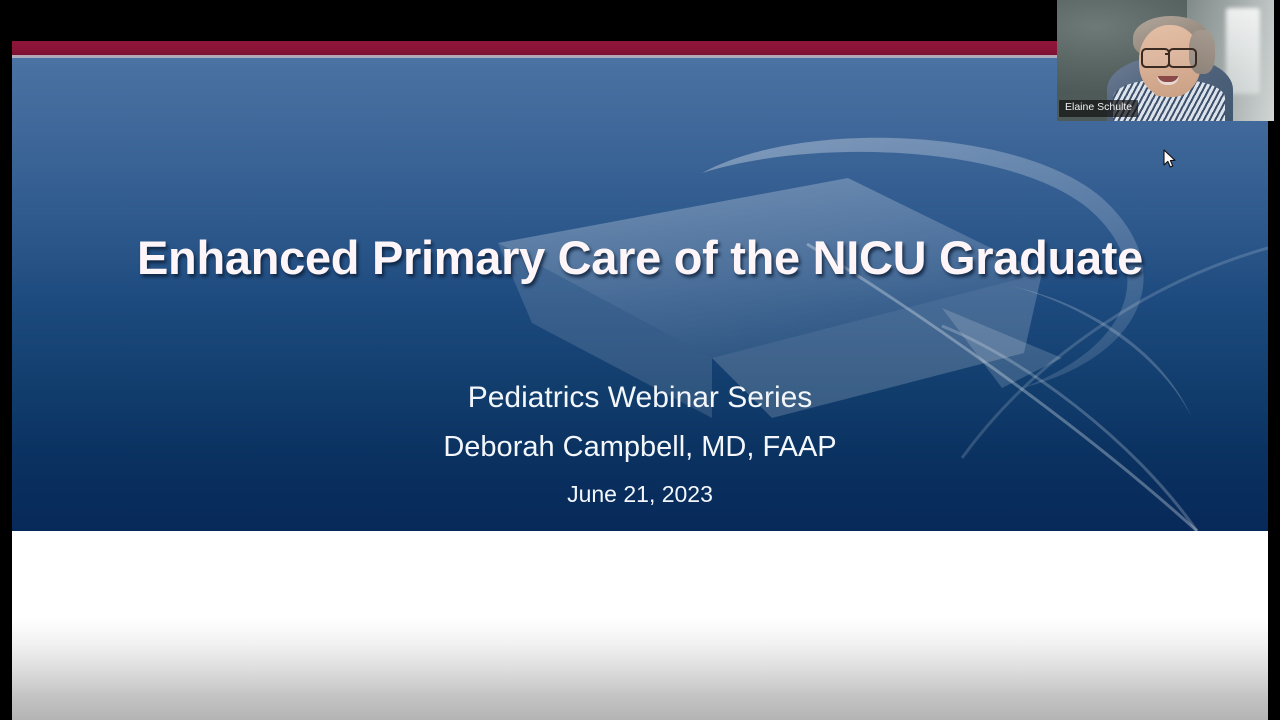 This screenshot has width=1280, height=720. I want to click on slide-header-band, so click(640, 48).